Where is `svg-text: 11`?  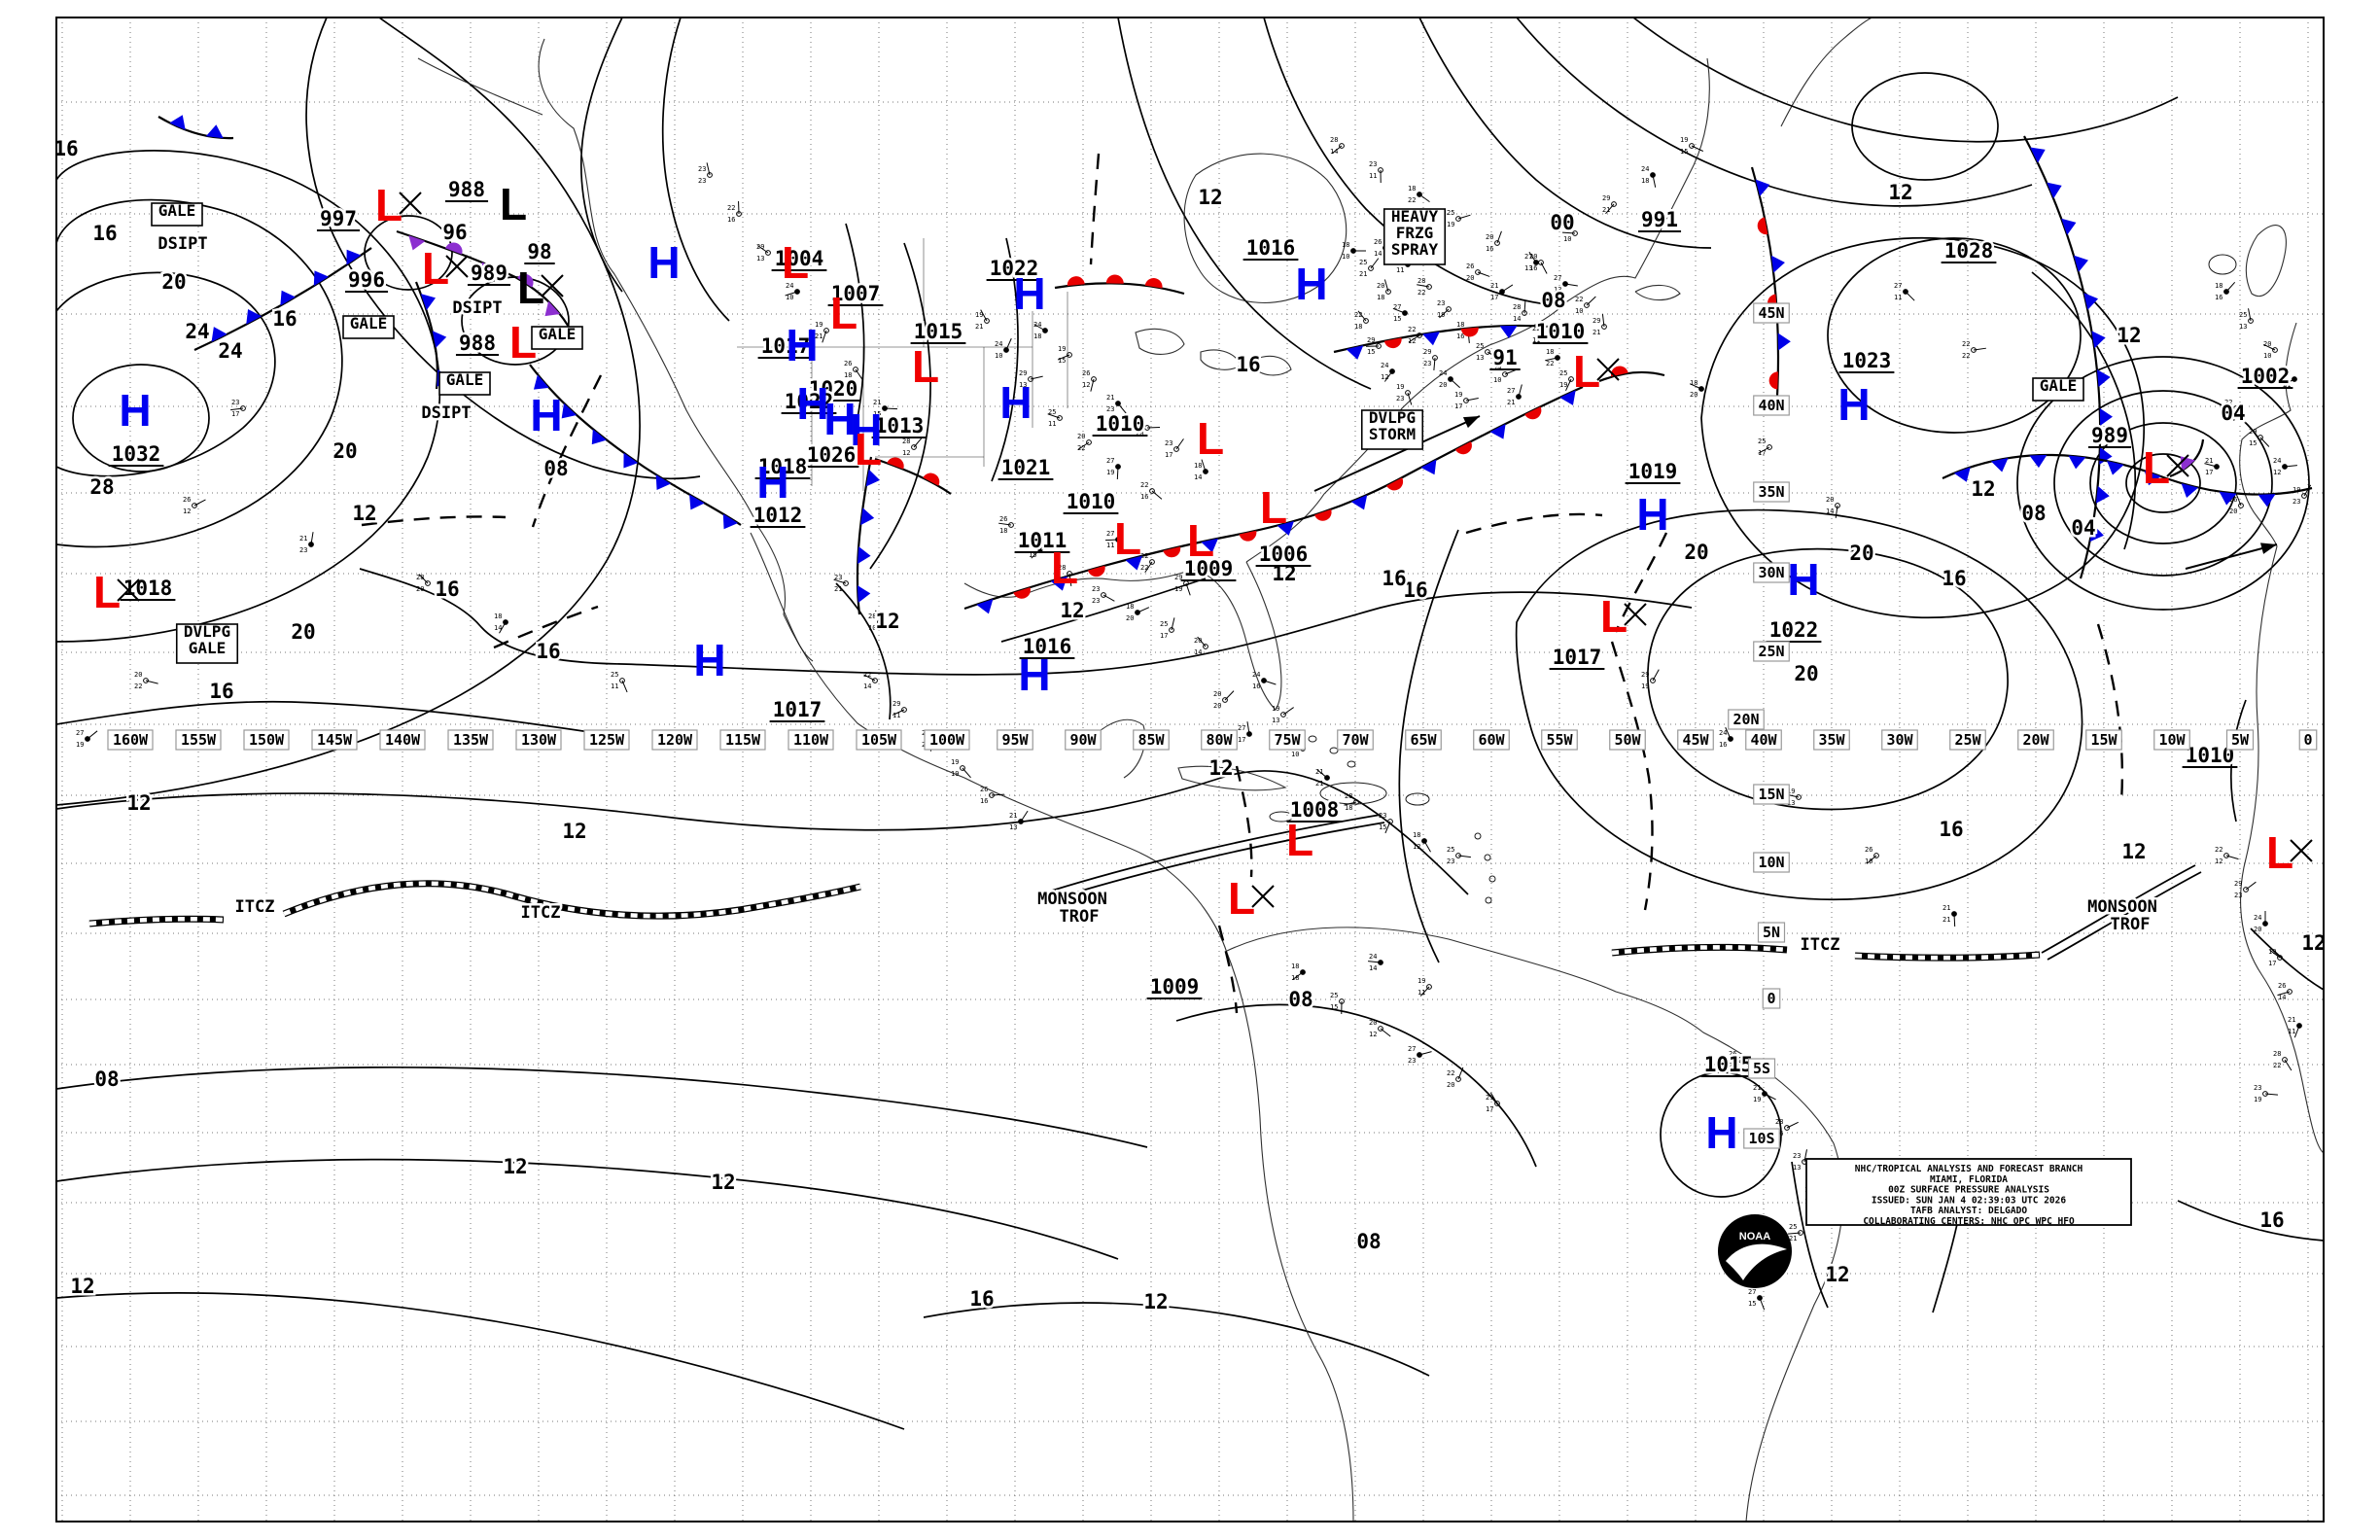 svg-text: 11 is located at coordinates (1421, 993).